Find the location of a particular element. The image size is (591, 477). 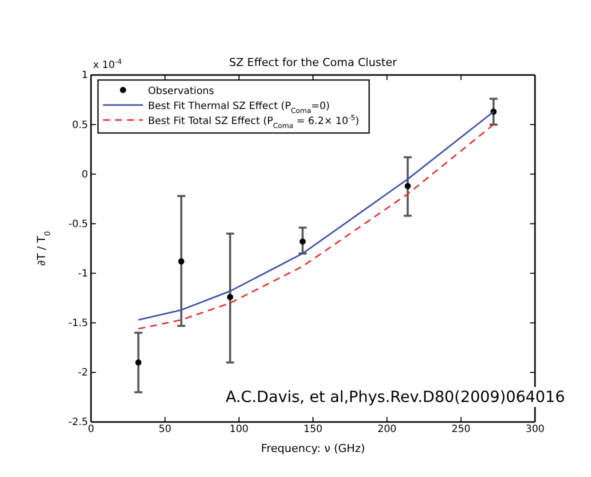

y-tick-label: -0.5 is located at coordinates (78, 224).